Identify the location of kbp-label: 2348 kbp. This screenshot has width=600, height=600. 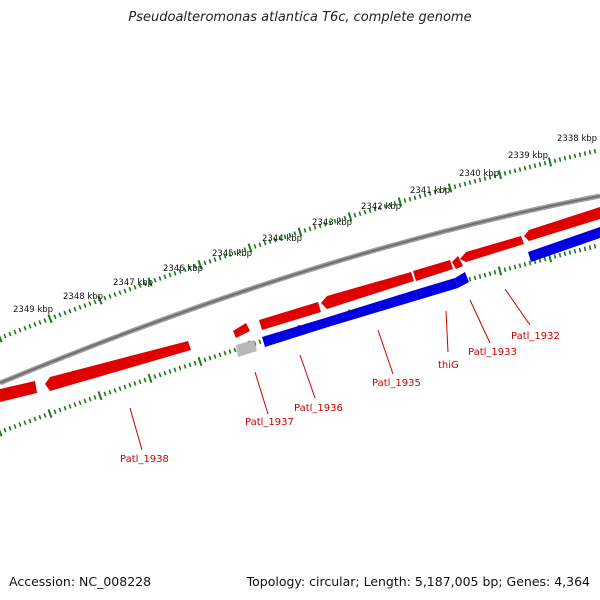
(83, 297).